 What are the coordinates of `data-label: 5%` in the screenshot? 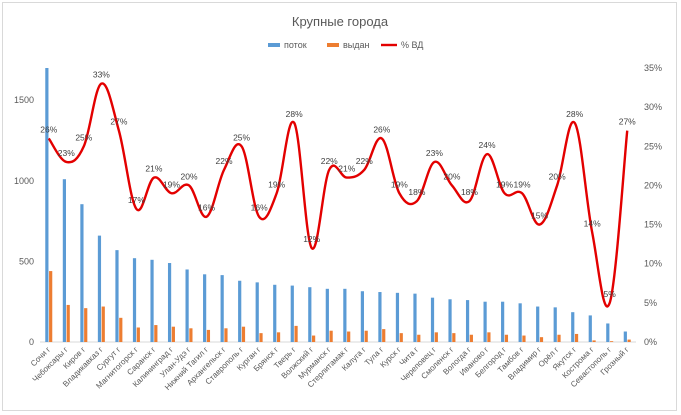 It's located at (610, 294).